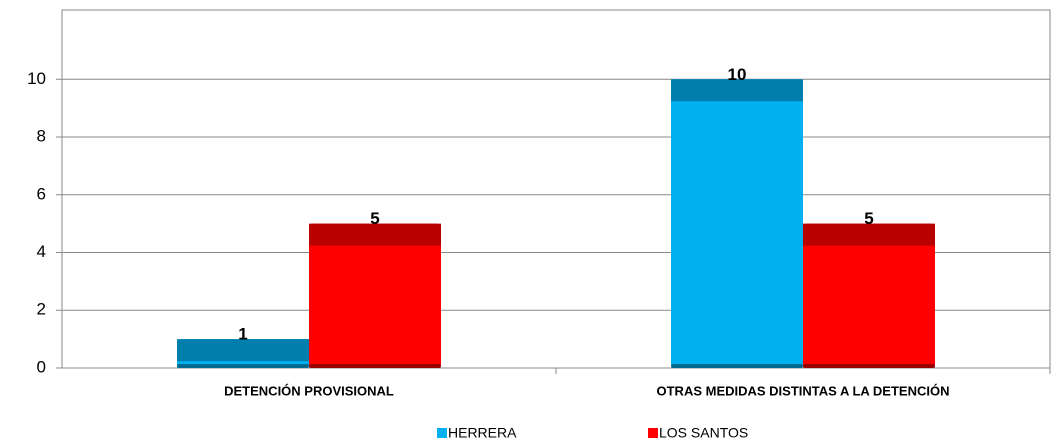 The image size is (1060, 444). Describe the element at coordinates (36, 78) in the screenshot. I see `y-tick-label: 10` at that location.